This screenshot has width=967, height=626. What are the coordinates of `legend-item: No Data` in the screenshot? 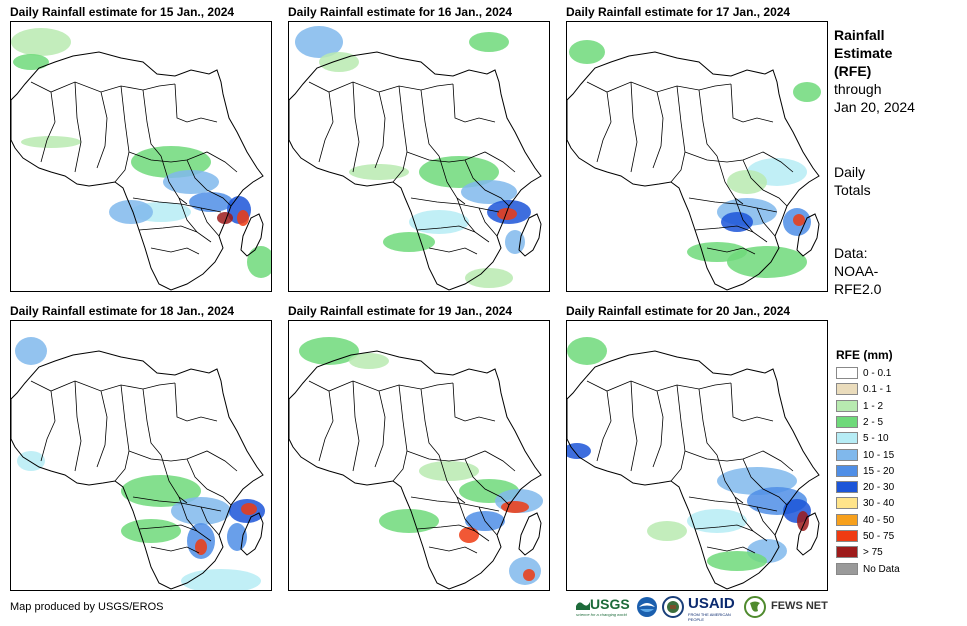 It's located at (886, 569).